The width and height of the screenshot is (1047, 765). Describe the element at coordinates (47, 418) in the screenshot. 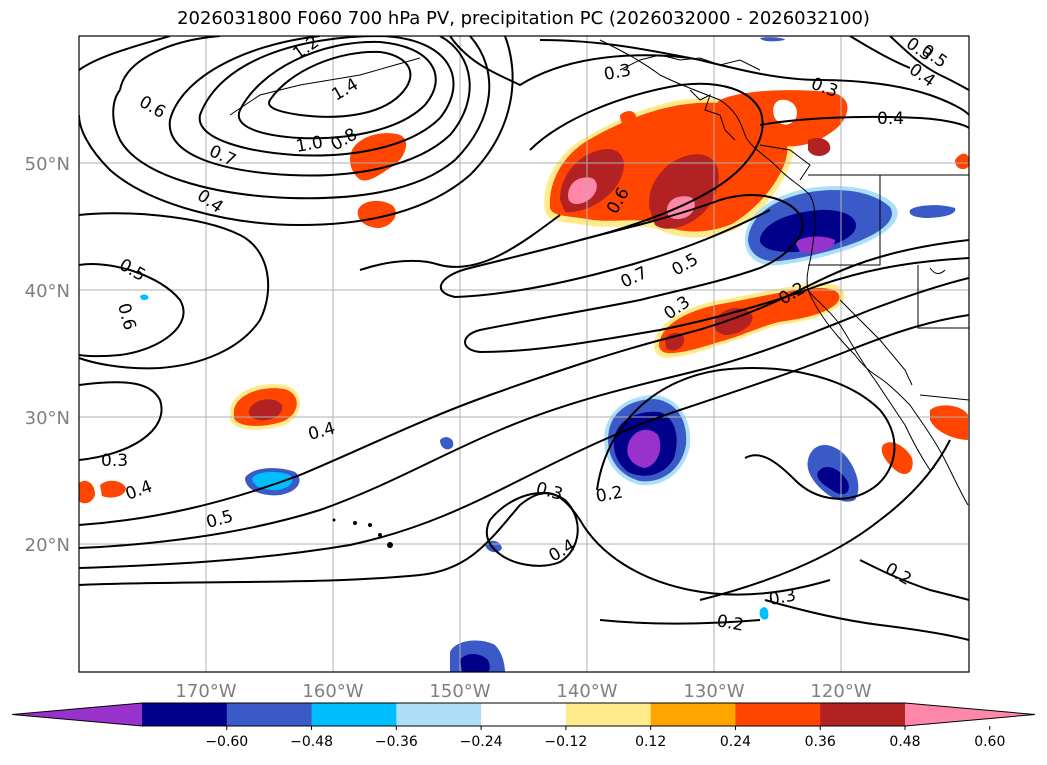

I see `lat-label-30n: 30°N` at that location.